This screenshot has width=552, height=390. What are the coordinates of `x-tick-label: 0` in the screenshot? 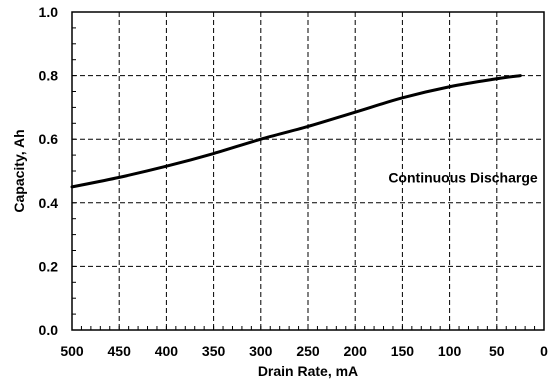 It's located at (544, 351).